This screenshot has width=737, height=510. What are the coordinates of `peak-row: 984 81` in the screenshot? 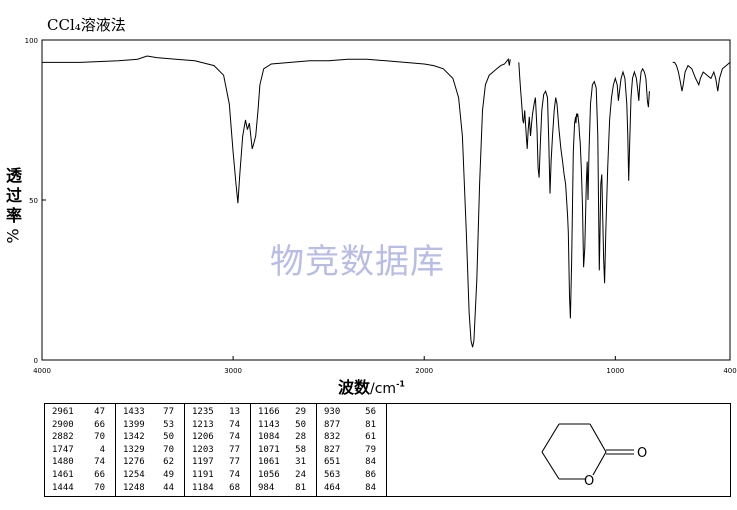 It's located at (283, 488).